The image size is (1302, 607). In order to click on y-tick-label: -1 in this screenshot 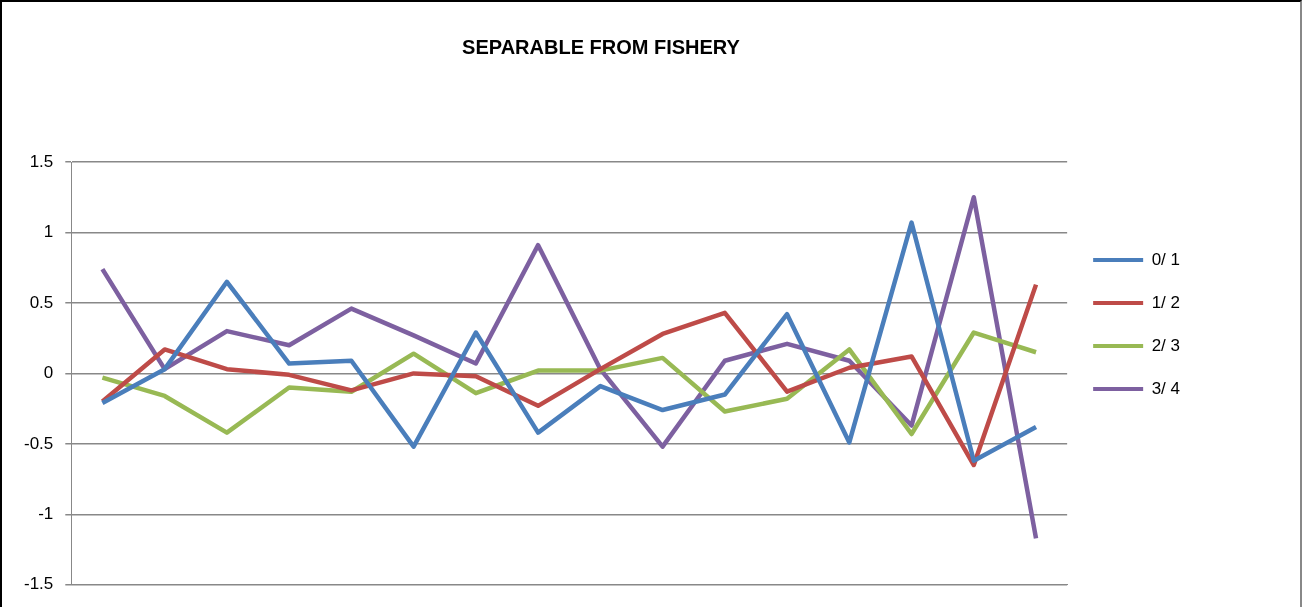, I will do `click(46, 514)`.